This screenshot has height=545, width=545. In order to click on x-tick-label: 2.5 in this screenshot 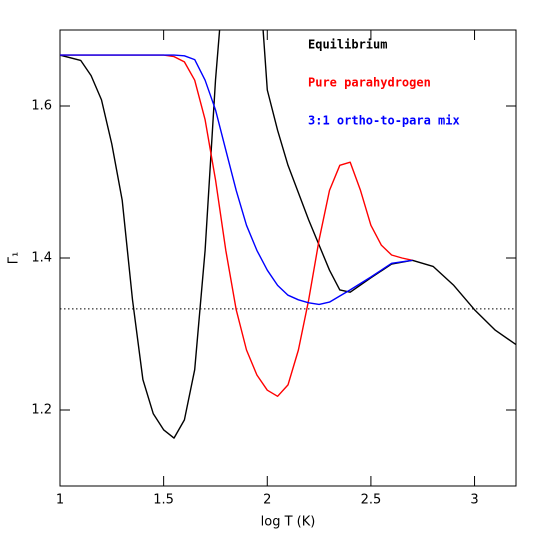, I will do `click(371, 500)`.